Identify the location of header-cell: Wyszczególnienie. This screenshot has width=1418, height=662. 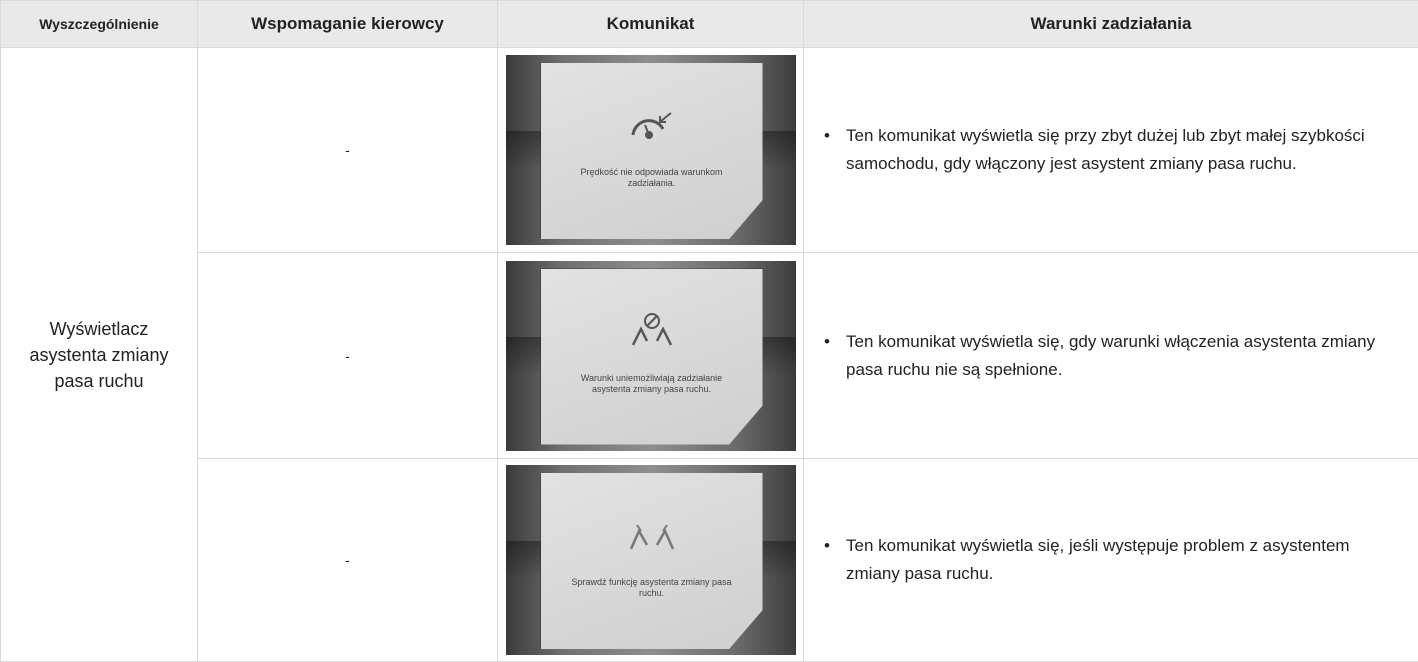
(99, 24).